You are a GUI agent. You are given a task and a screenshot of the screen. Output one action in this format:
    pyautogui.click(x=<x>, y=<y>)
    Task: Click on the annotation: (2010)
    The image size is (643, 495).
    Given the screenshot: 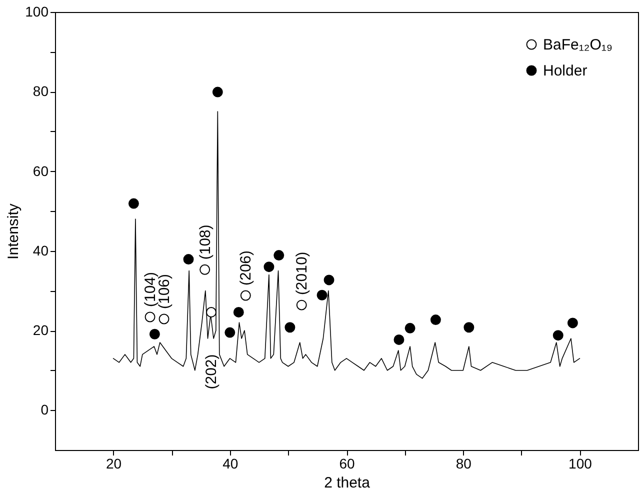 What is the action you would take?
    pyautogui.click(x=302, y=274)
    